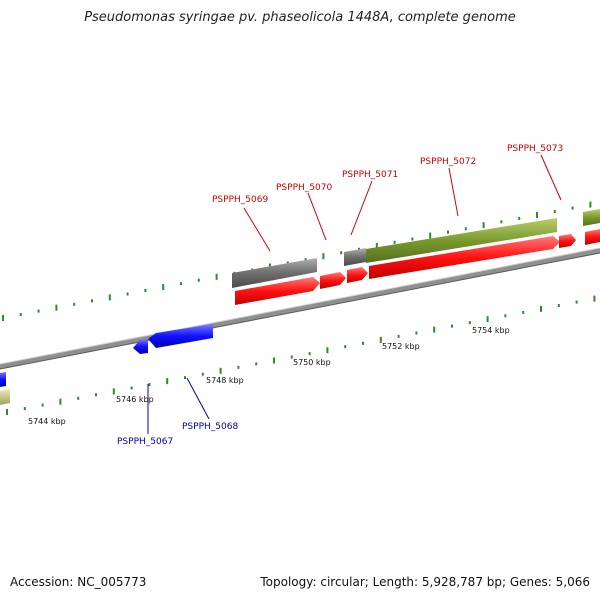 Image resolution: width=600 pixels, height=600 pixels. I want to click on scale-label-5746: 5746 kbp, so click(135, 399).